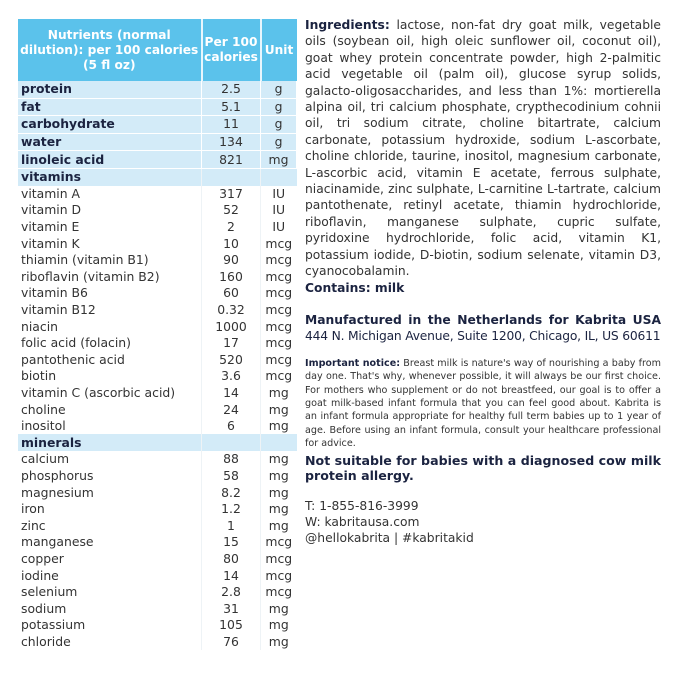  What do you see at coordinates (110, 159) in the screenshot?
I see `nutrient-name: linoleic acid` at bounding box center [110, 159].